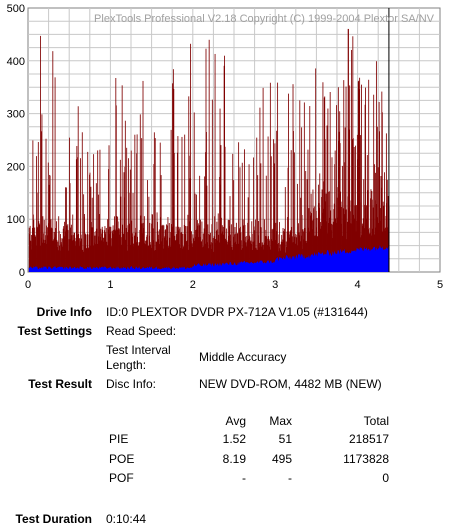 The height and width of the screenshot is (526, 449). Describe the element at coordinates (121, 478) in the screenshot. I see `row-name: POF` at that location.